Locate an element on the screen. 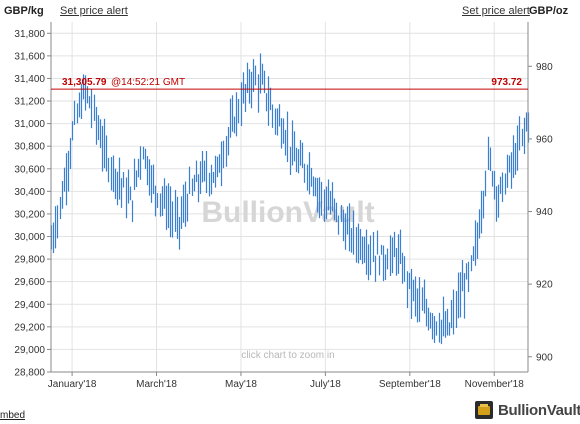  right-unit-label: GBP/oz is located at coordinates (549, 11).